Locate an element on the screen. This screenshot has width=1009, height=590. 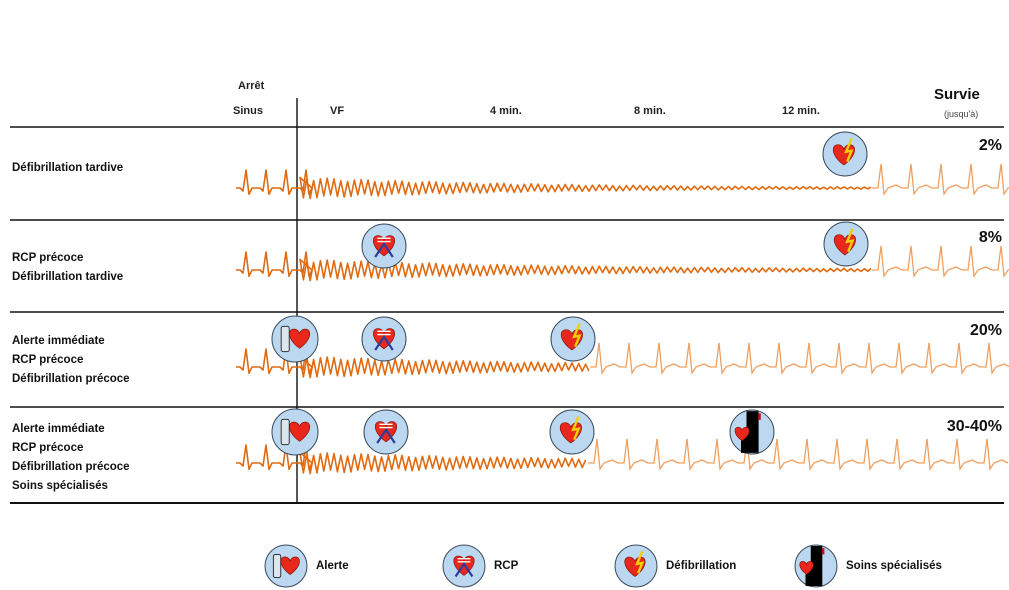
header-8min: 8 min. is located at coordinates (650, 111).